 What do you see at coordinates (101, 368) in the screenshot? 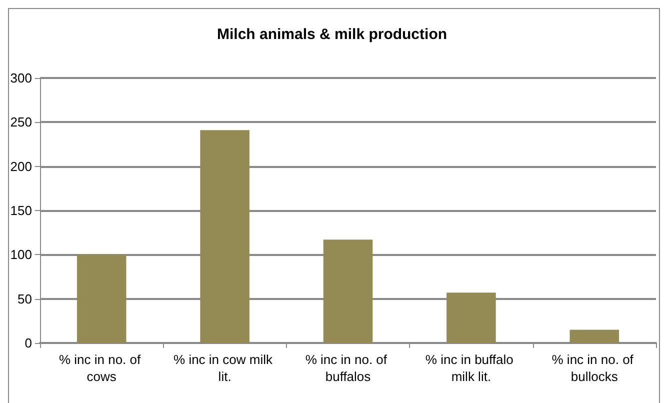
I see `x-tick-label: % inc in no. of cows` at bounding box center [101, 368].